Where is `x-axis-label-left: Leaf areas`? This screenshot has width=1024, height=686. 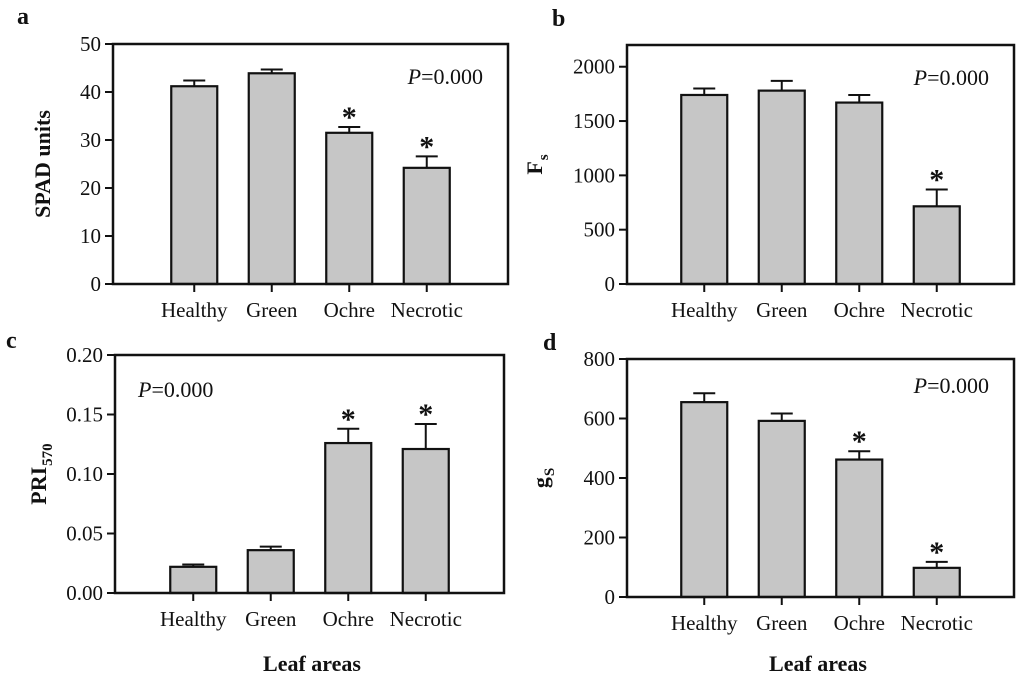 x-axis-label-left: Leaf areas is located at coordinates (312, 663).